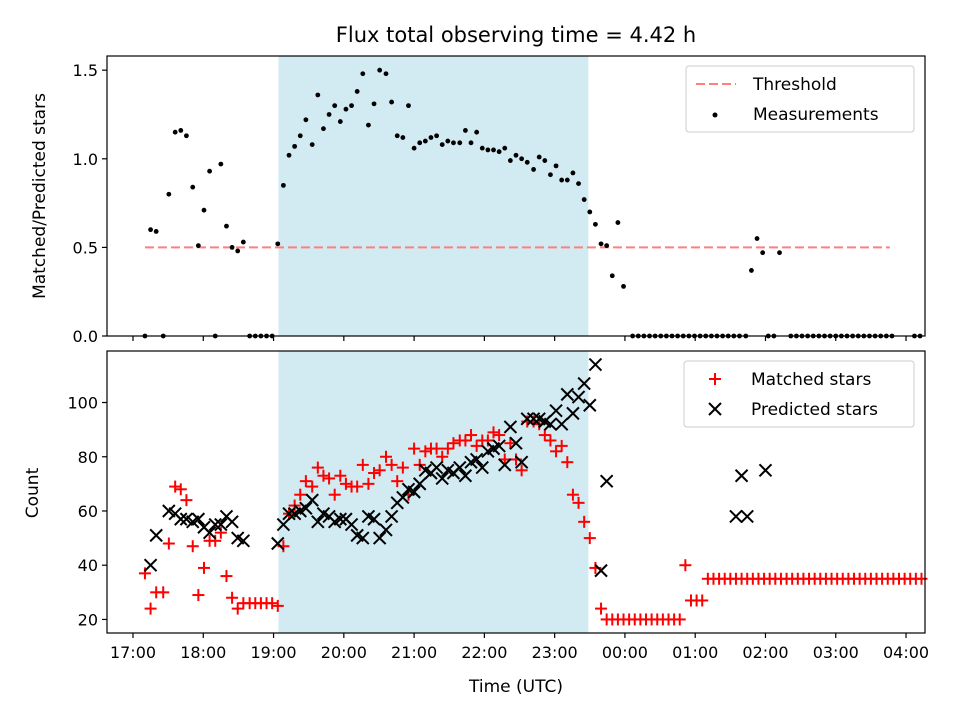  What do you see at coordinates (799, 394) in the screenshot?
I see `bottom-legend-box` at bounding box center [799, 394].